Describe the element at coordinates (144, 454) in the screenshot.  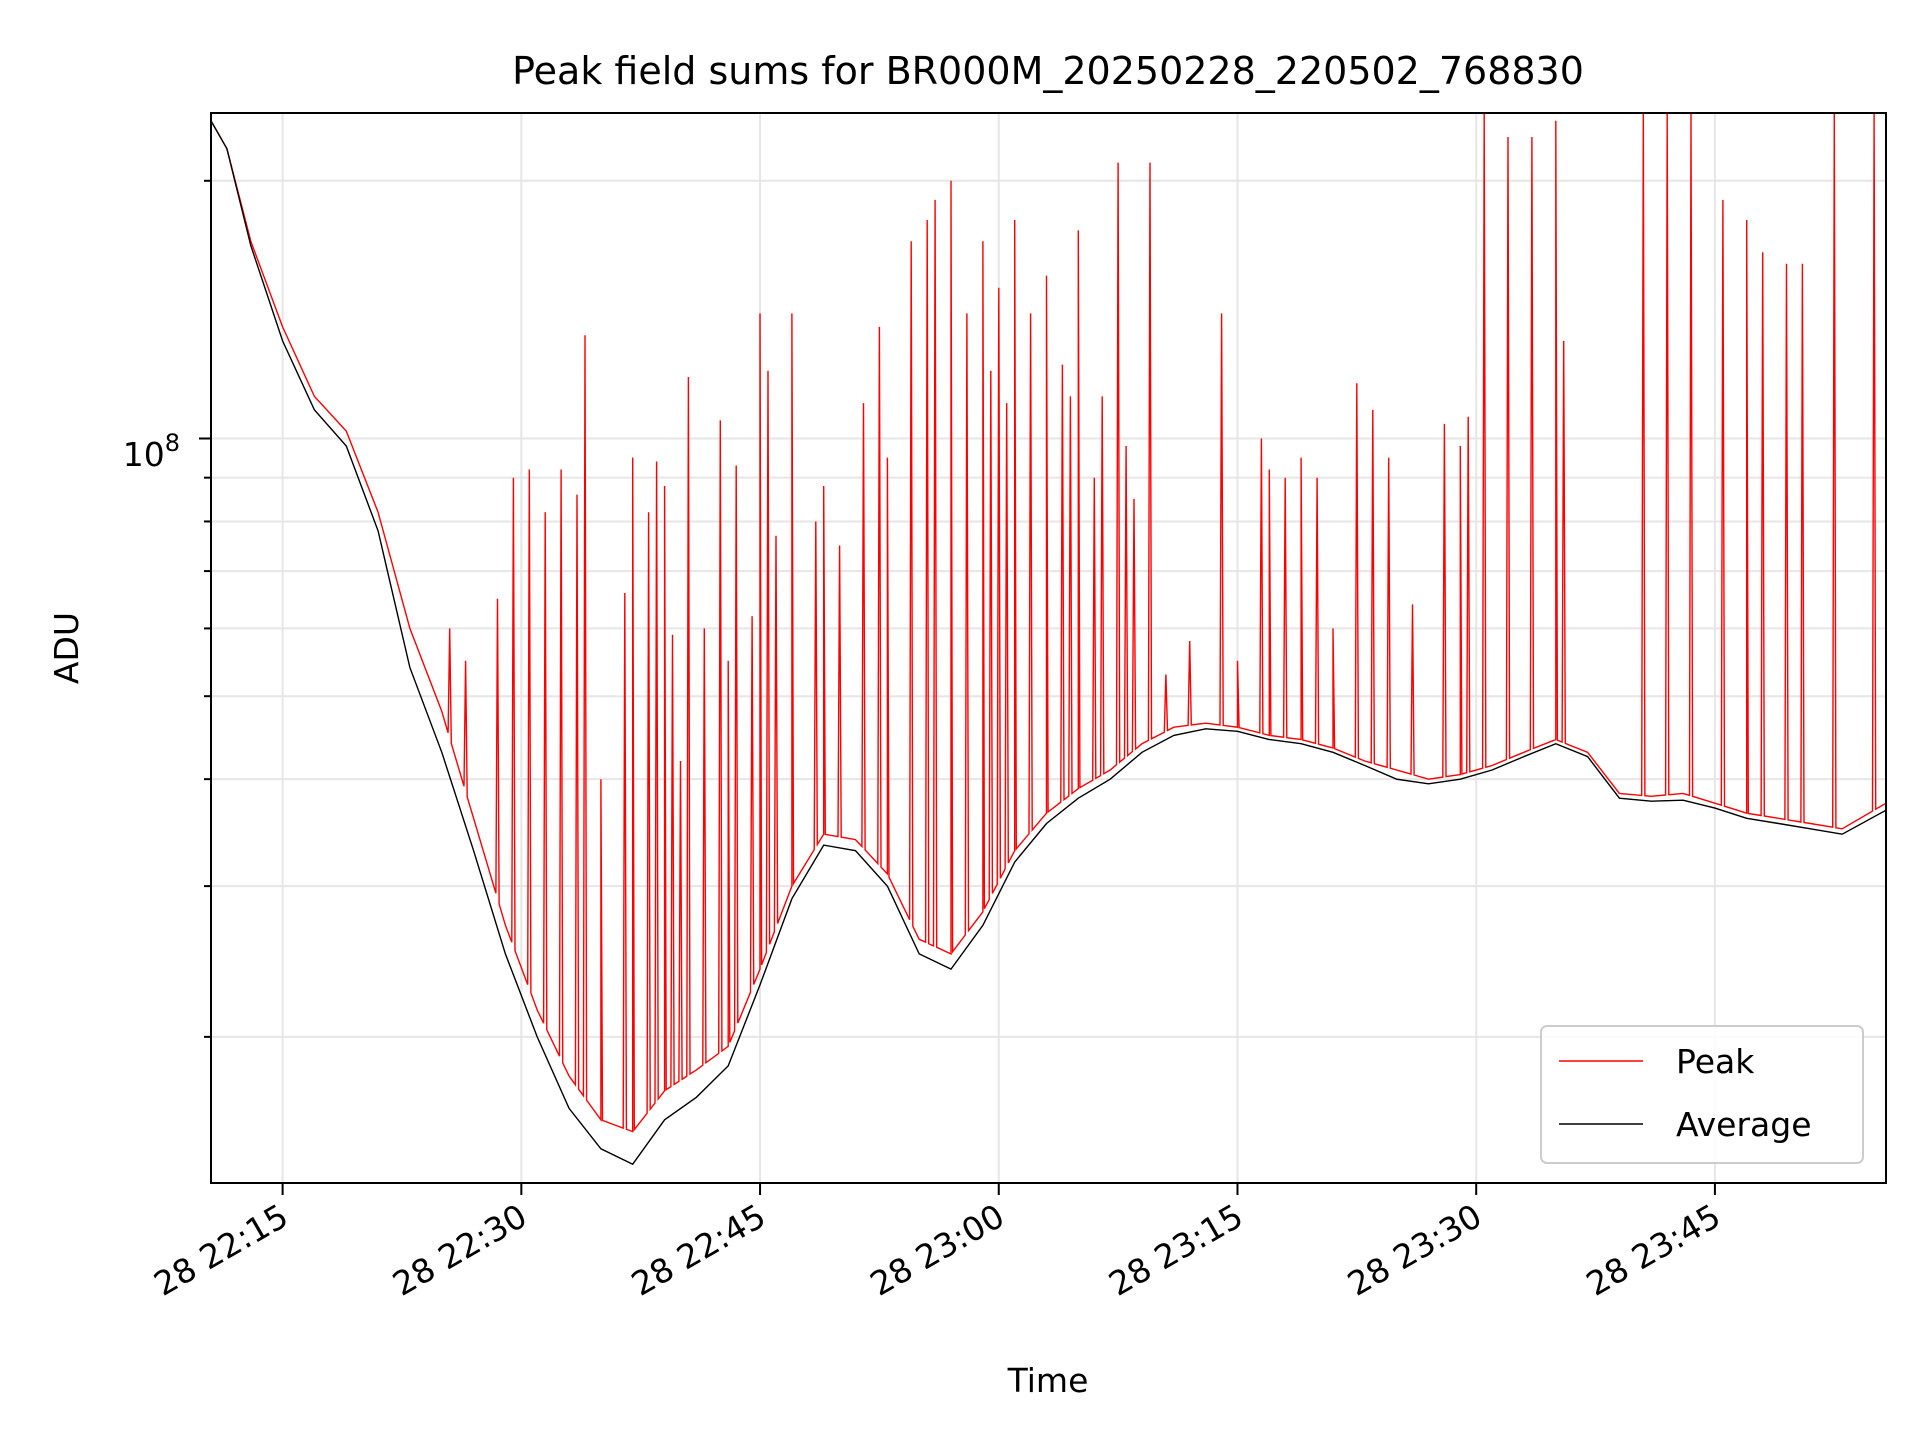
I see `y-tick-base: 10` at that location.